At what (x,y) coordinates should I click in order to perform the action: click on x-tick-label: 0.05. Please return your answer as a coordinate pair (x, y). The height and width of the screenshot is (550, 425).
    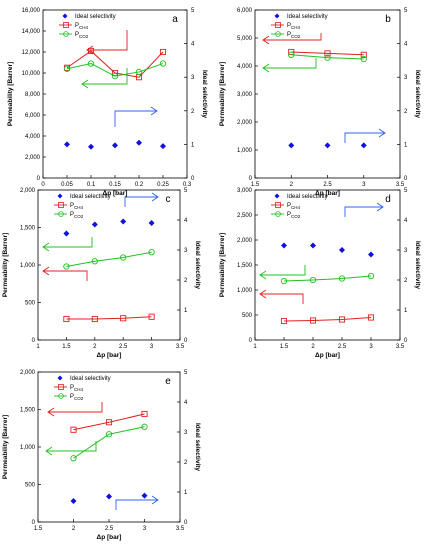
    Looking at the image, I should click on (67, 185).